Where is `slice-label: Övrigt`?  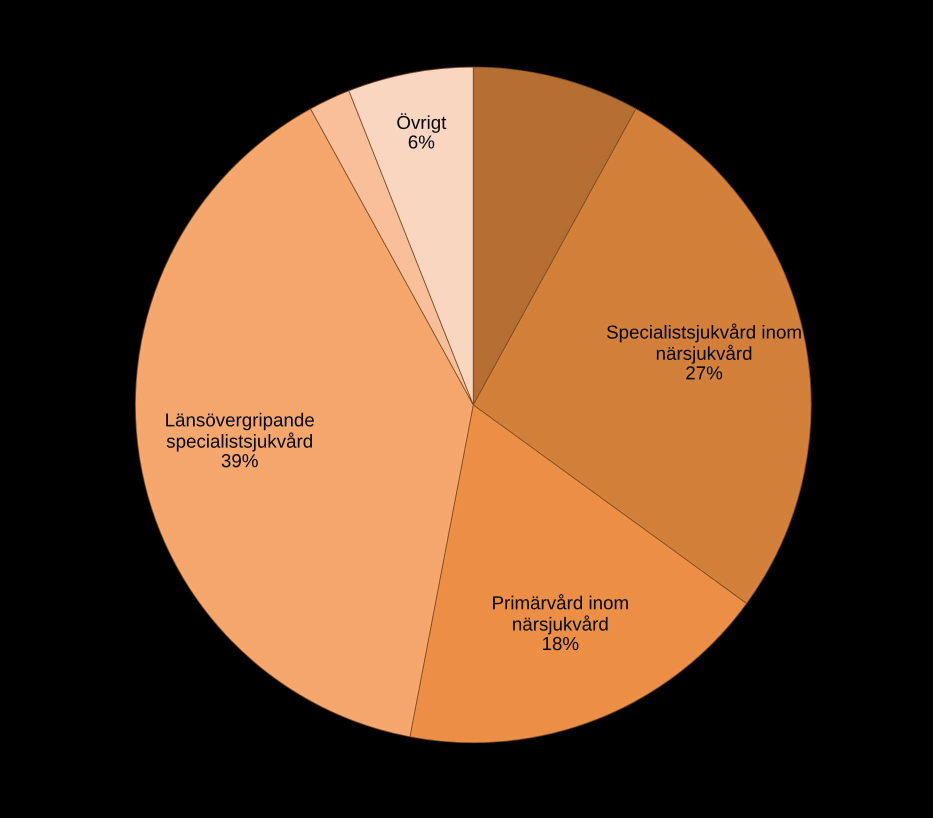 slice-label: Övrigt is located at coordinates (421, 123).